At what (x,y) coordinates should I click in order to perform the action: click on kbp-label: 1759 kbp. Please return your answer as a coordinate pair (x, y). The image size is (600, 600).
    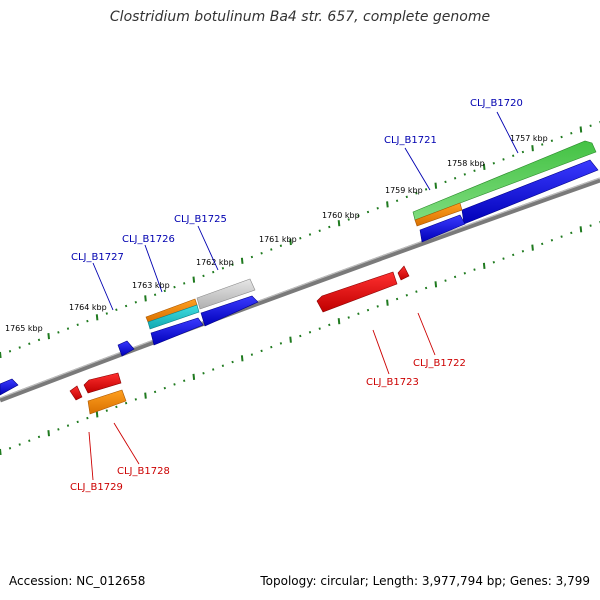
    Looking at the image, I should click on (404, 190).